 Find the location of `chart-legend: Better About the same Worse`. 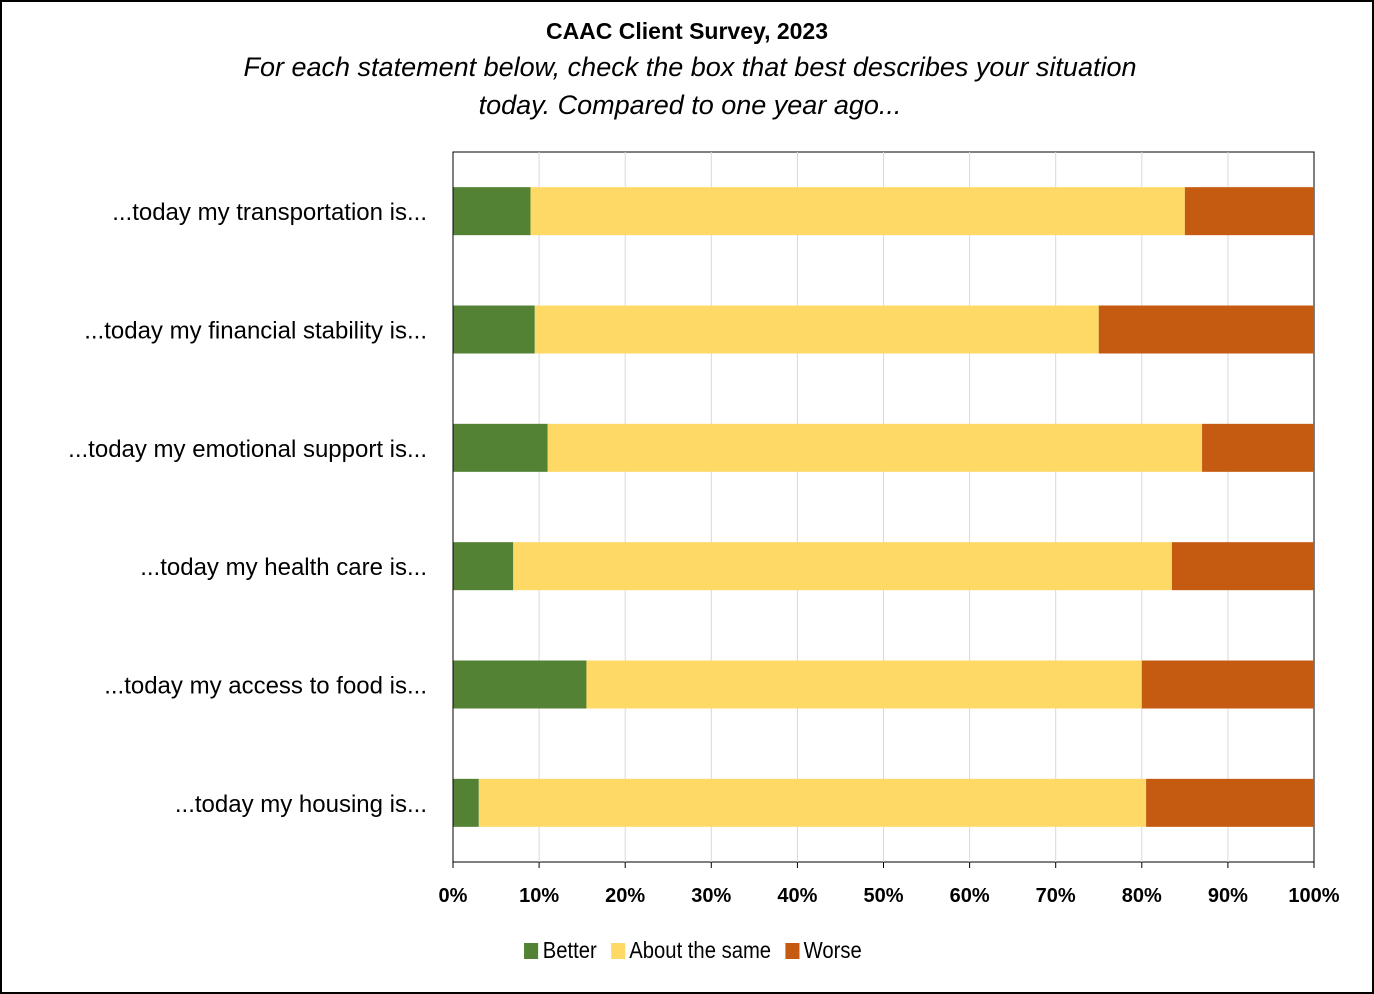

chart-legend: Better About the same Worse is located at coordinates (692, 950).